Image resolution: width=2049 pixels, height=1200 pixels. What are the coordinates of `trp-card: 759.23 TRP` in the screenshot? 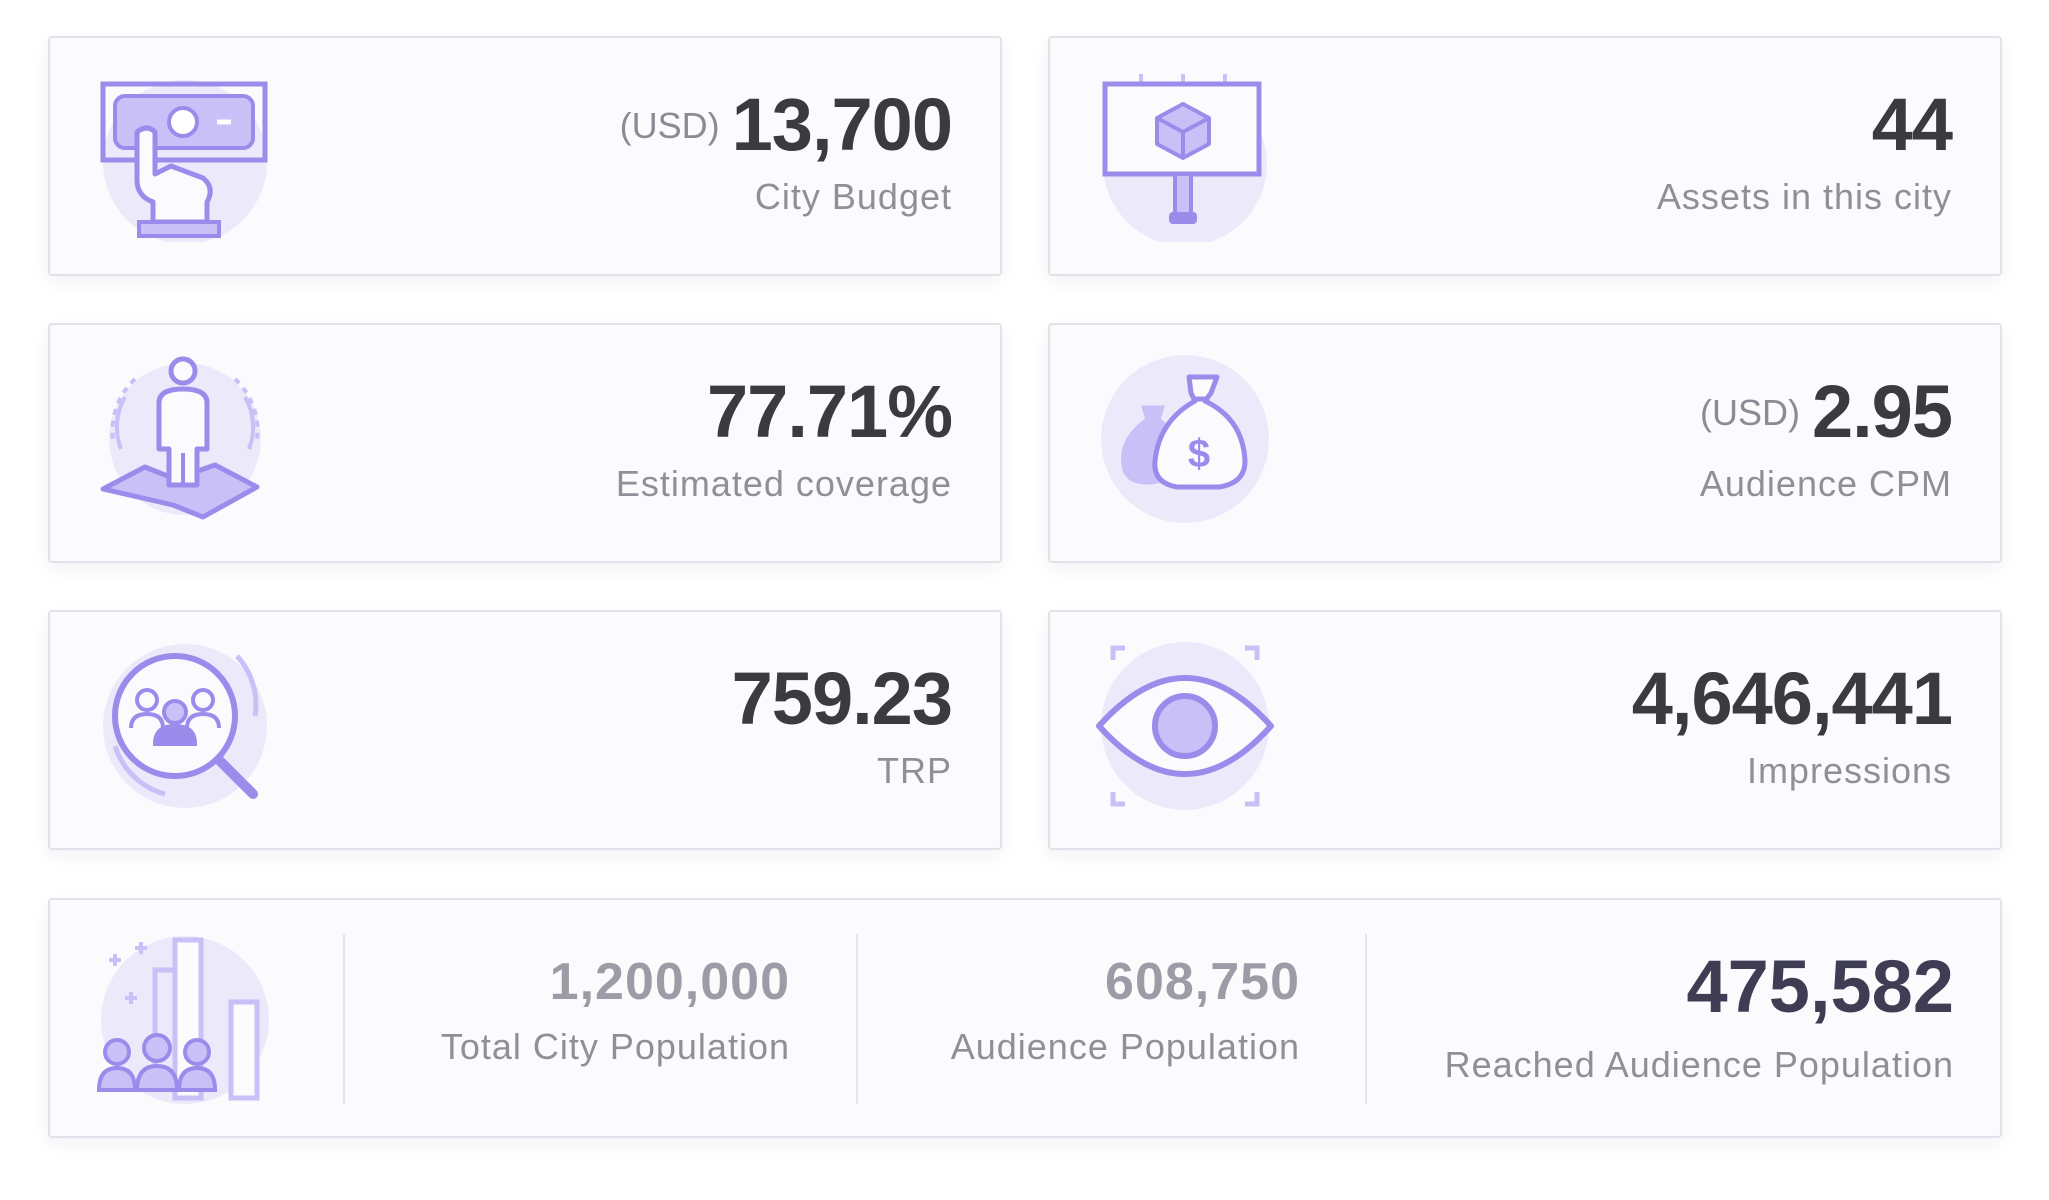 It's located at (525, 730).